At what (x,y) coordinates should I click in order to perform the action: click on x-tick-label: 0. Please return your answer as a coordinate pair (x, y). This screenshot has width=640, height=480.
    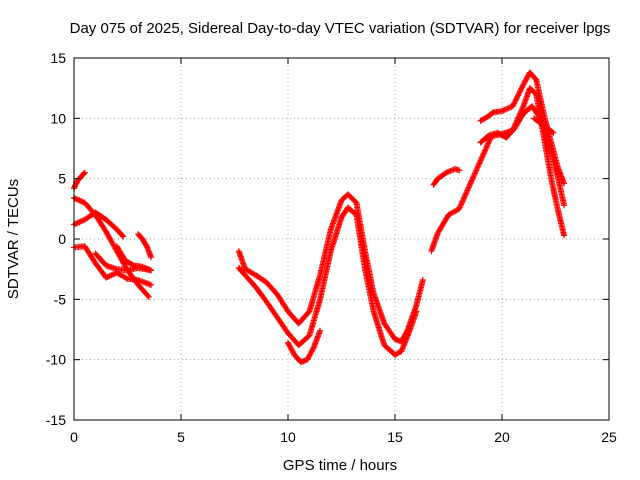
    Looking at the image, I should click on (74, 437).